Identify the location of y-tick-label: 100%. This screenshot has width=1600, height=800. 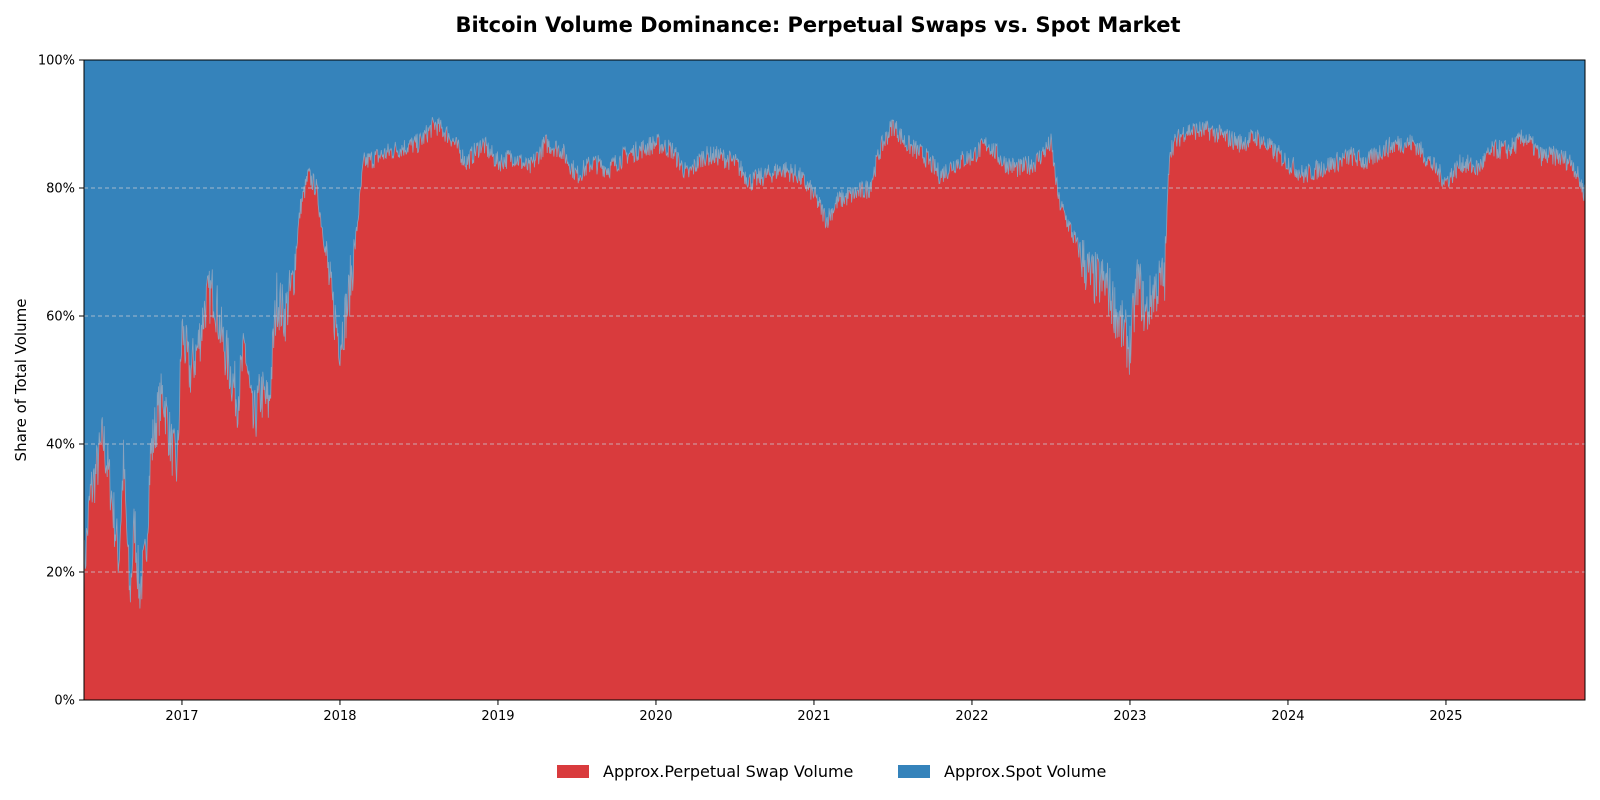
(56, 61).